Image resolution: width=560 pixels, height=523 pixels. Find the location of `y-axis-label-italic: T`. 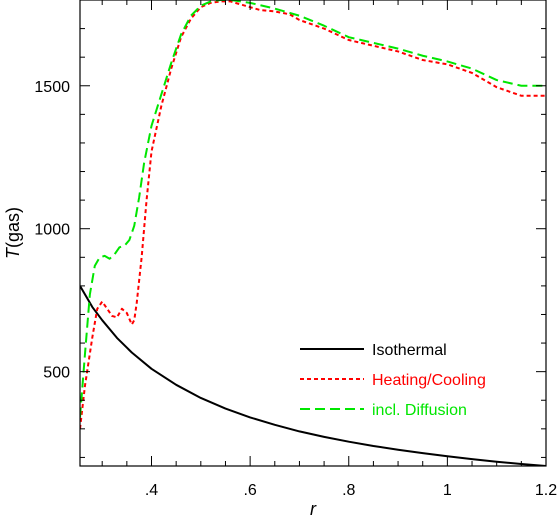

y-axis-label-italic: T is located at coordinates (13, 252).